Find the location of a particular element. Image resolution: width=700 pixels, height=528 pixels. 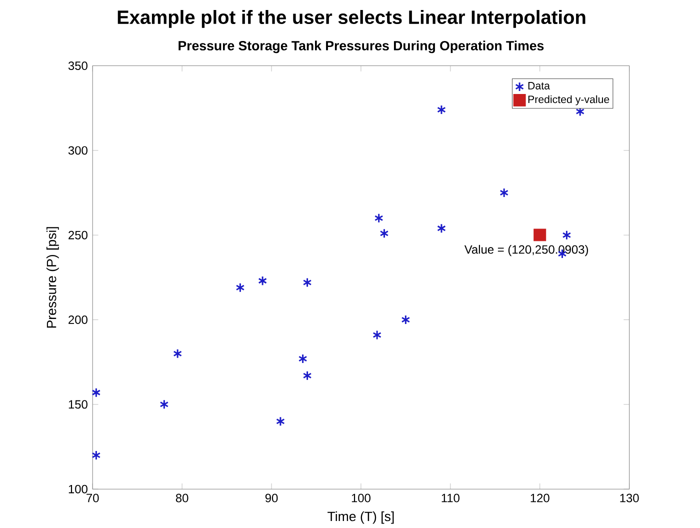

y-tick-label: 300 is located at coordinates (78, 150).